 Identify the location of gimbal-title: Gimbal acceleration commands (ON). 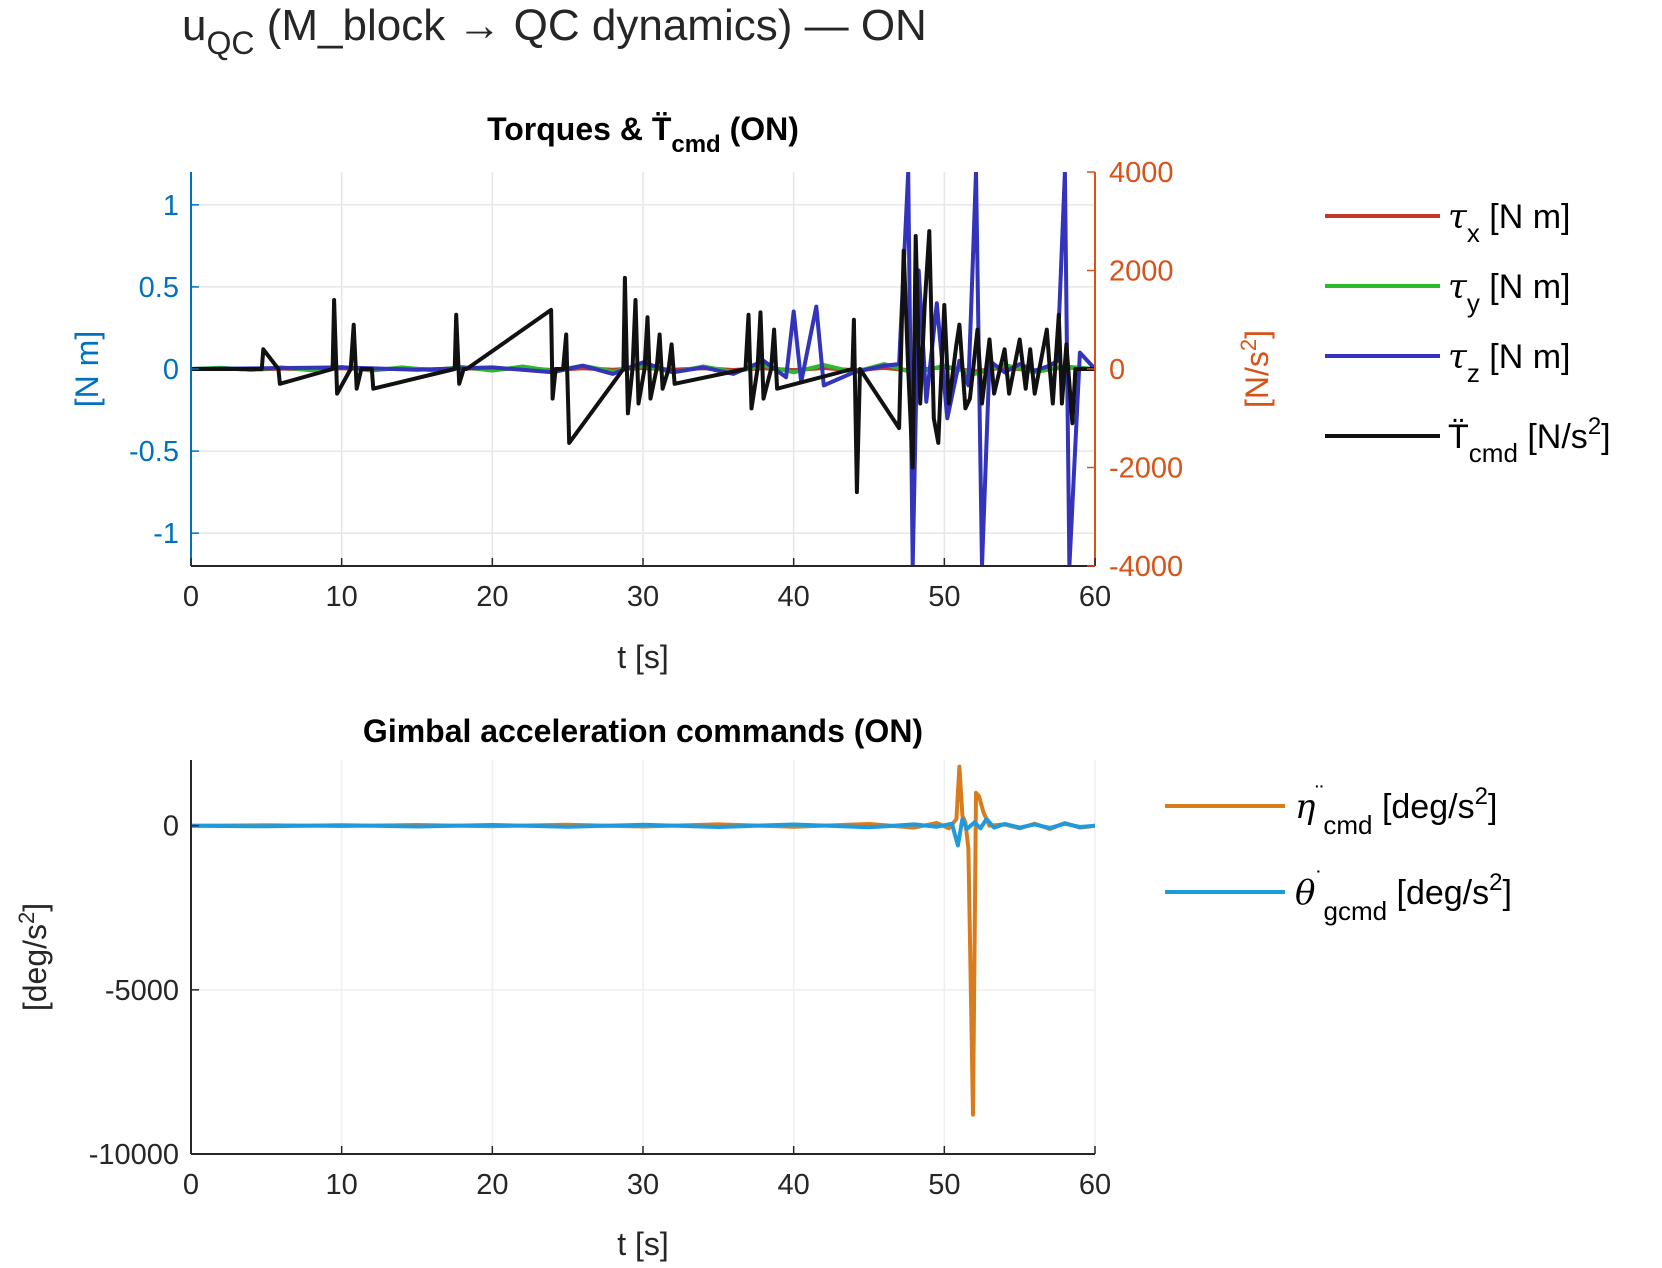
(643, 731).